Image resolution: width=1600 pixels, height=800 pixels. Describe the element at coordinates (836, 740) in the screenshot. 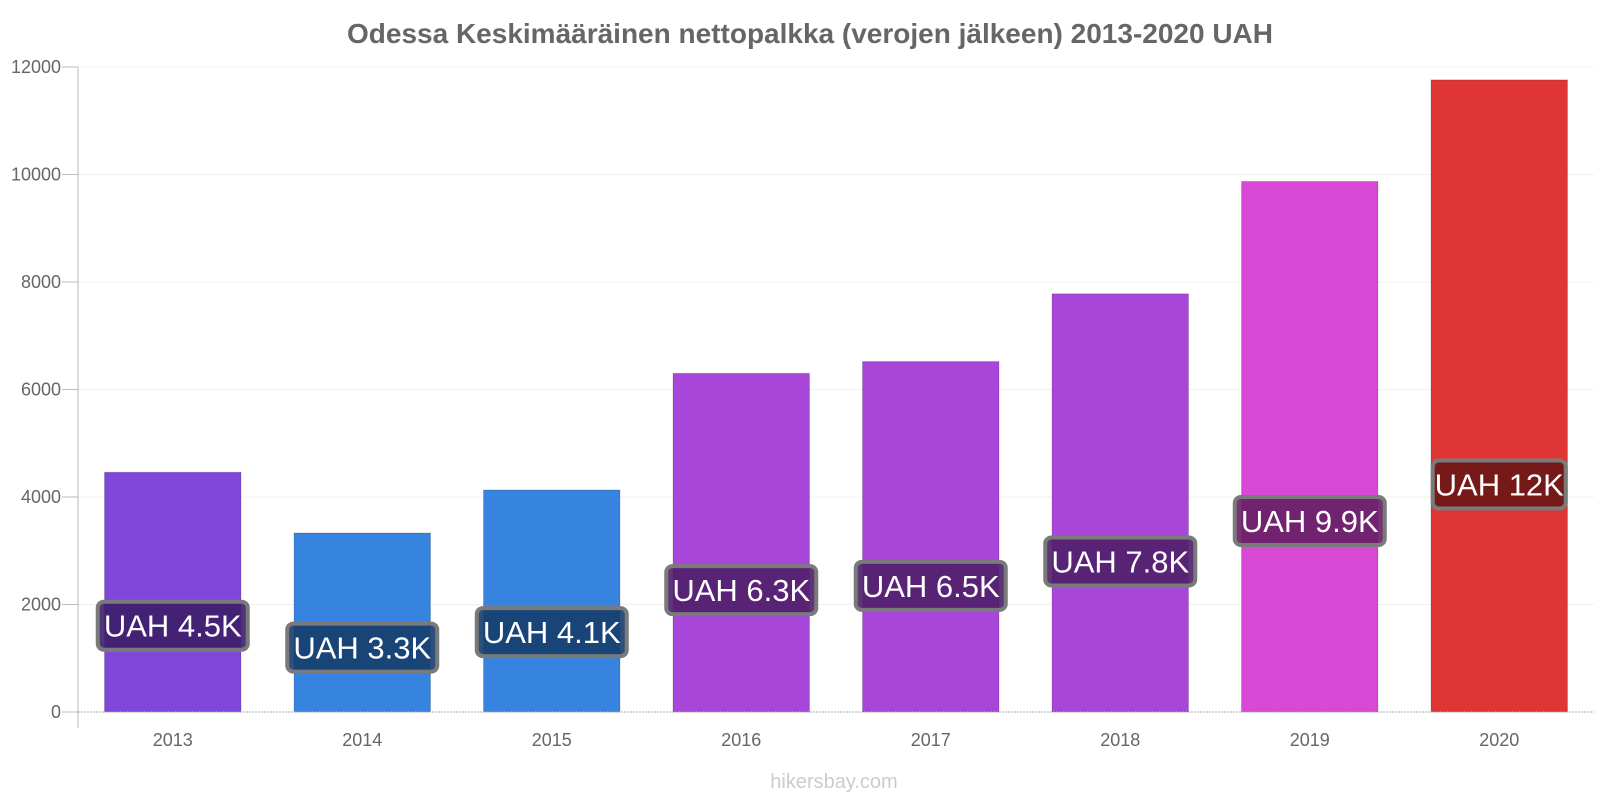

I see `x-axis-ticks: 2013 2014 2015 2016 2017 2018 2019 2020` at that location.